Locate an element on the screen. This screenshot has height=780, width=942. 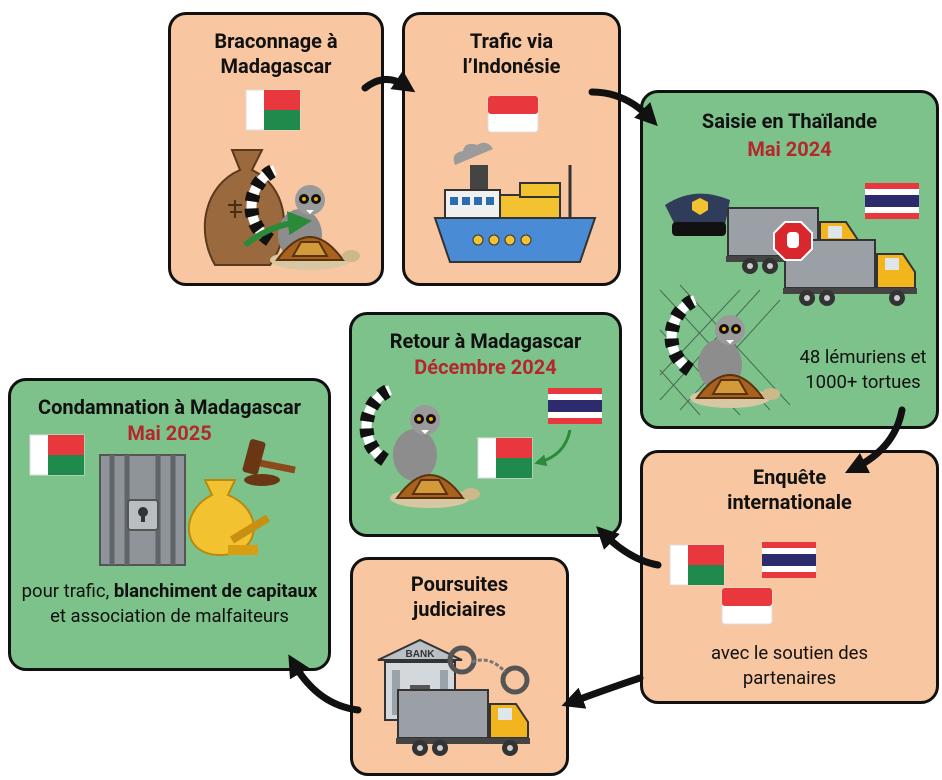
text-part: pour trafic, is located at coordinates (67, 591).